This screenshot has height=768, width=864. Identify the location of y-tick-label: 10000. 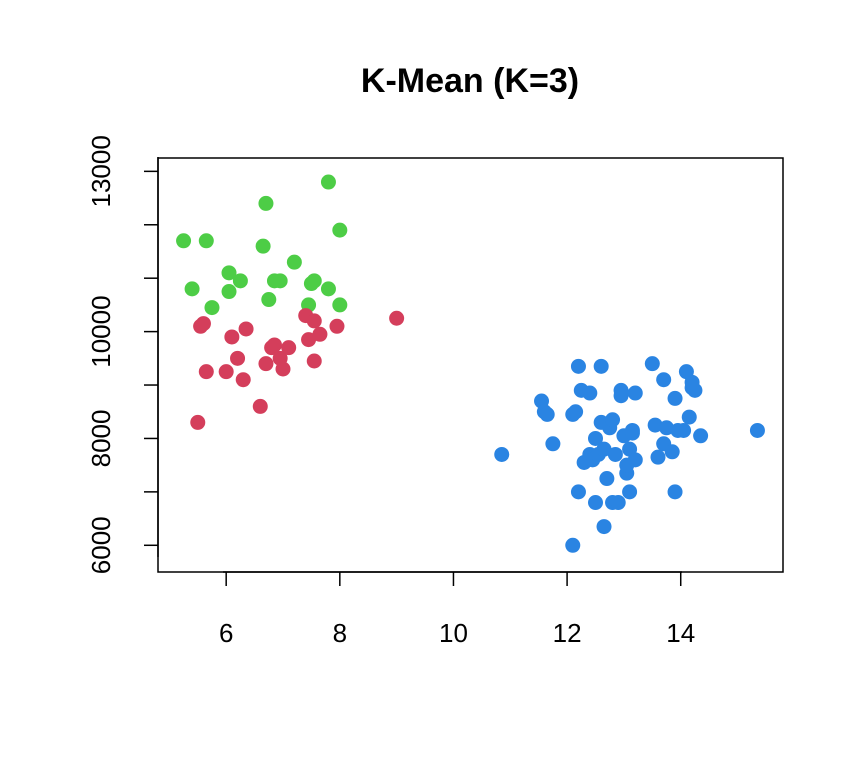
(101, 331).